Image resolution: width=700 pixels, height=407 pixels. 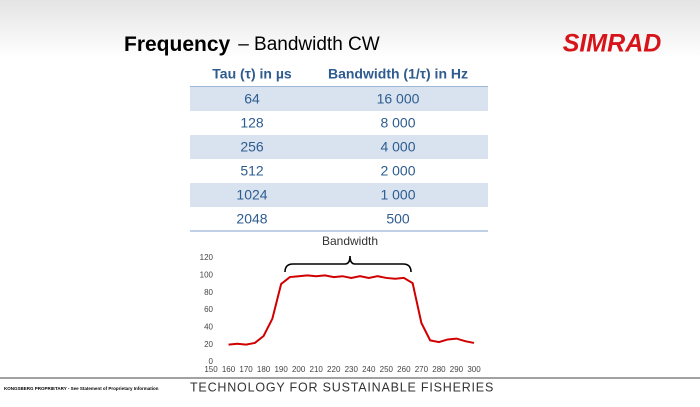 What do you see at coordinates (207, 274) in the screenshot?
I see `y-tick-label: 100` at bounding box center [207, 274].